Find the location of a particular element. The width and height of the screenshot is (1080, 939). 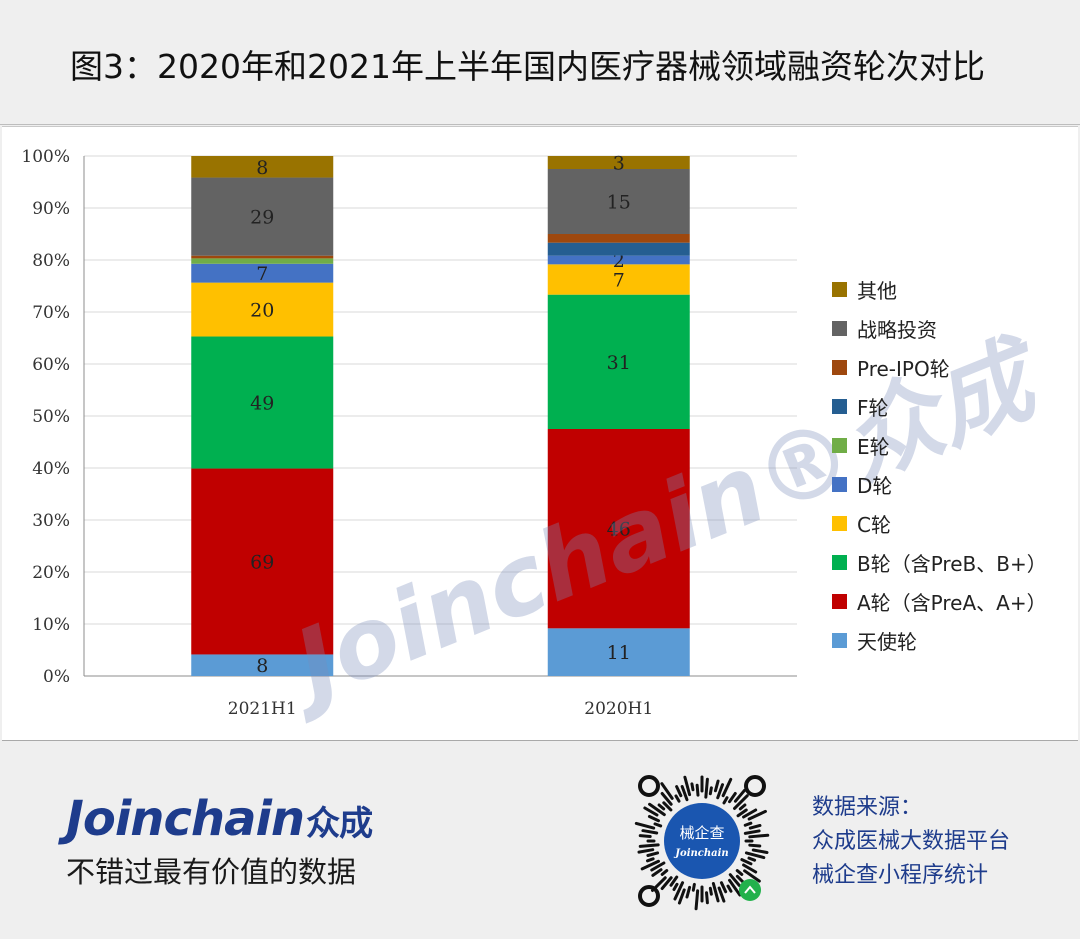

link-glyph is located at coordinates (750, 889).